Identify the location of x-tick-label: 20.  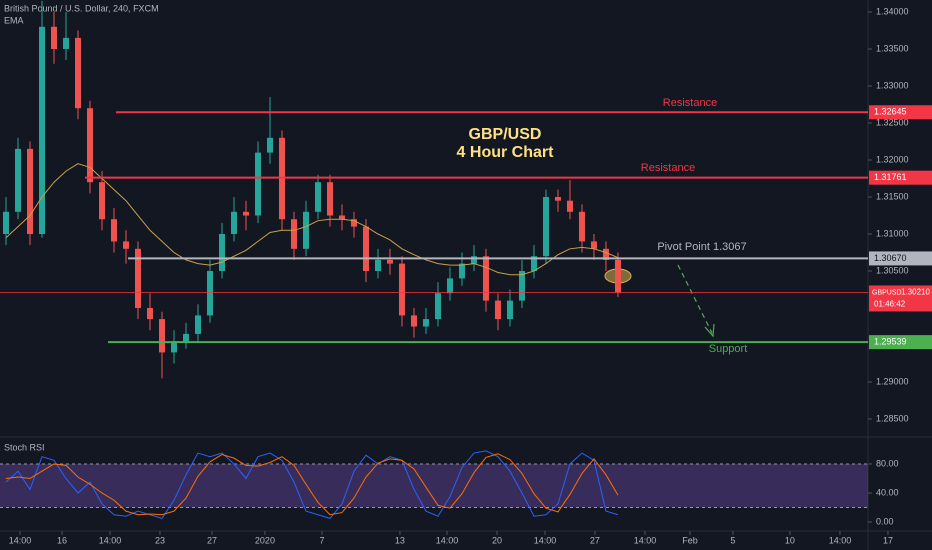
(497, 540).